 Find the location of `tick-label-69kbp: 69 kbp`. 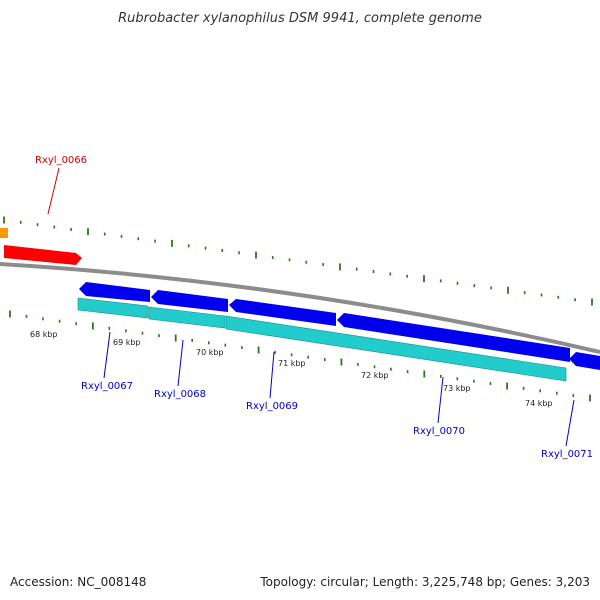

tick-label-69kbp: 69 kbp is located at coordinates (127, 342).